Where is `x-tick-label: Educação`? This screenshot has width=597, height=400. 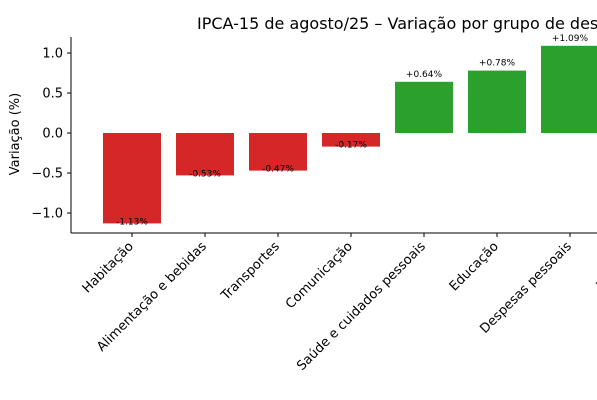 x-tick-label: Educação is located at coordinates (474, 266).